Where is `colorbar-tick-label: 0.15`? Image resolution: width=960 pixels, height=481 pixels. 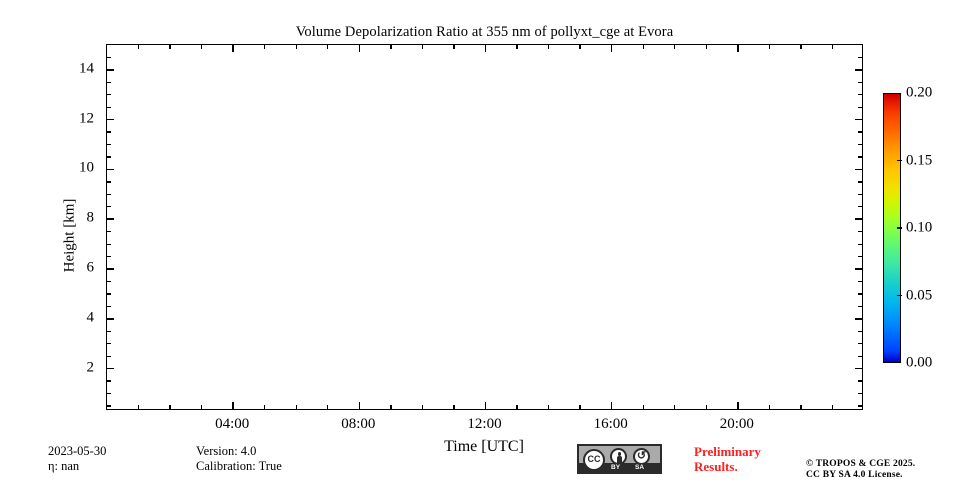 colorbar-tick-label: 0.15 is located at coordinates (919, 160).